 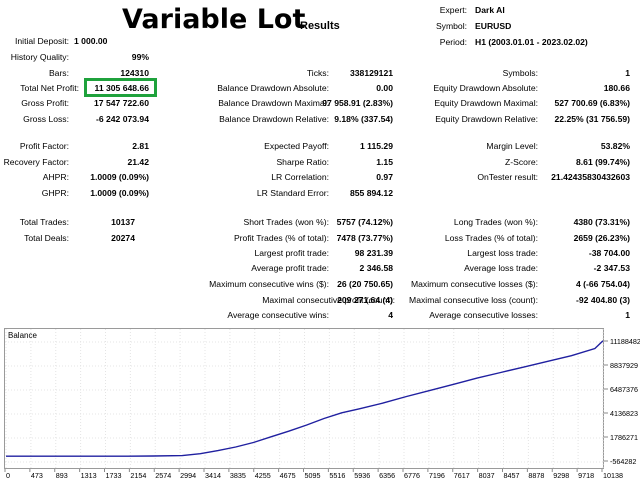 What do you see at coordinates (292, 193) in the screenshot?
I see `lr-std-error-label: LR Standard Error:` at bounding box center [292, 193].